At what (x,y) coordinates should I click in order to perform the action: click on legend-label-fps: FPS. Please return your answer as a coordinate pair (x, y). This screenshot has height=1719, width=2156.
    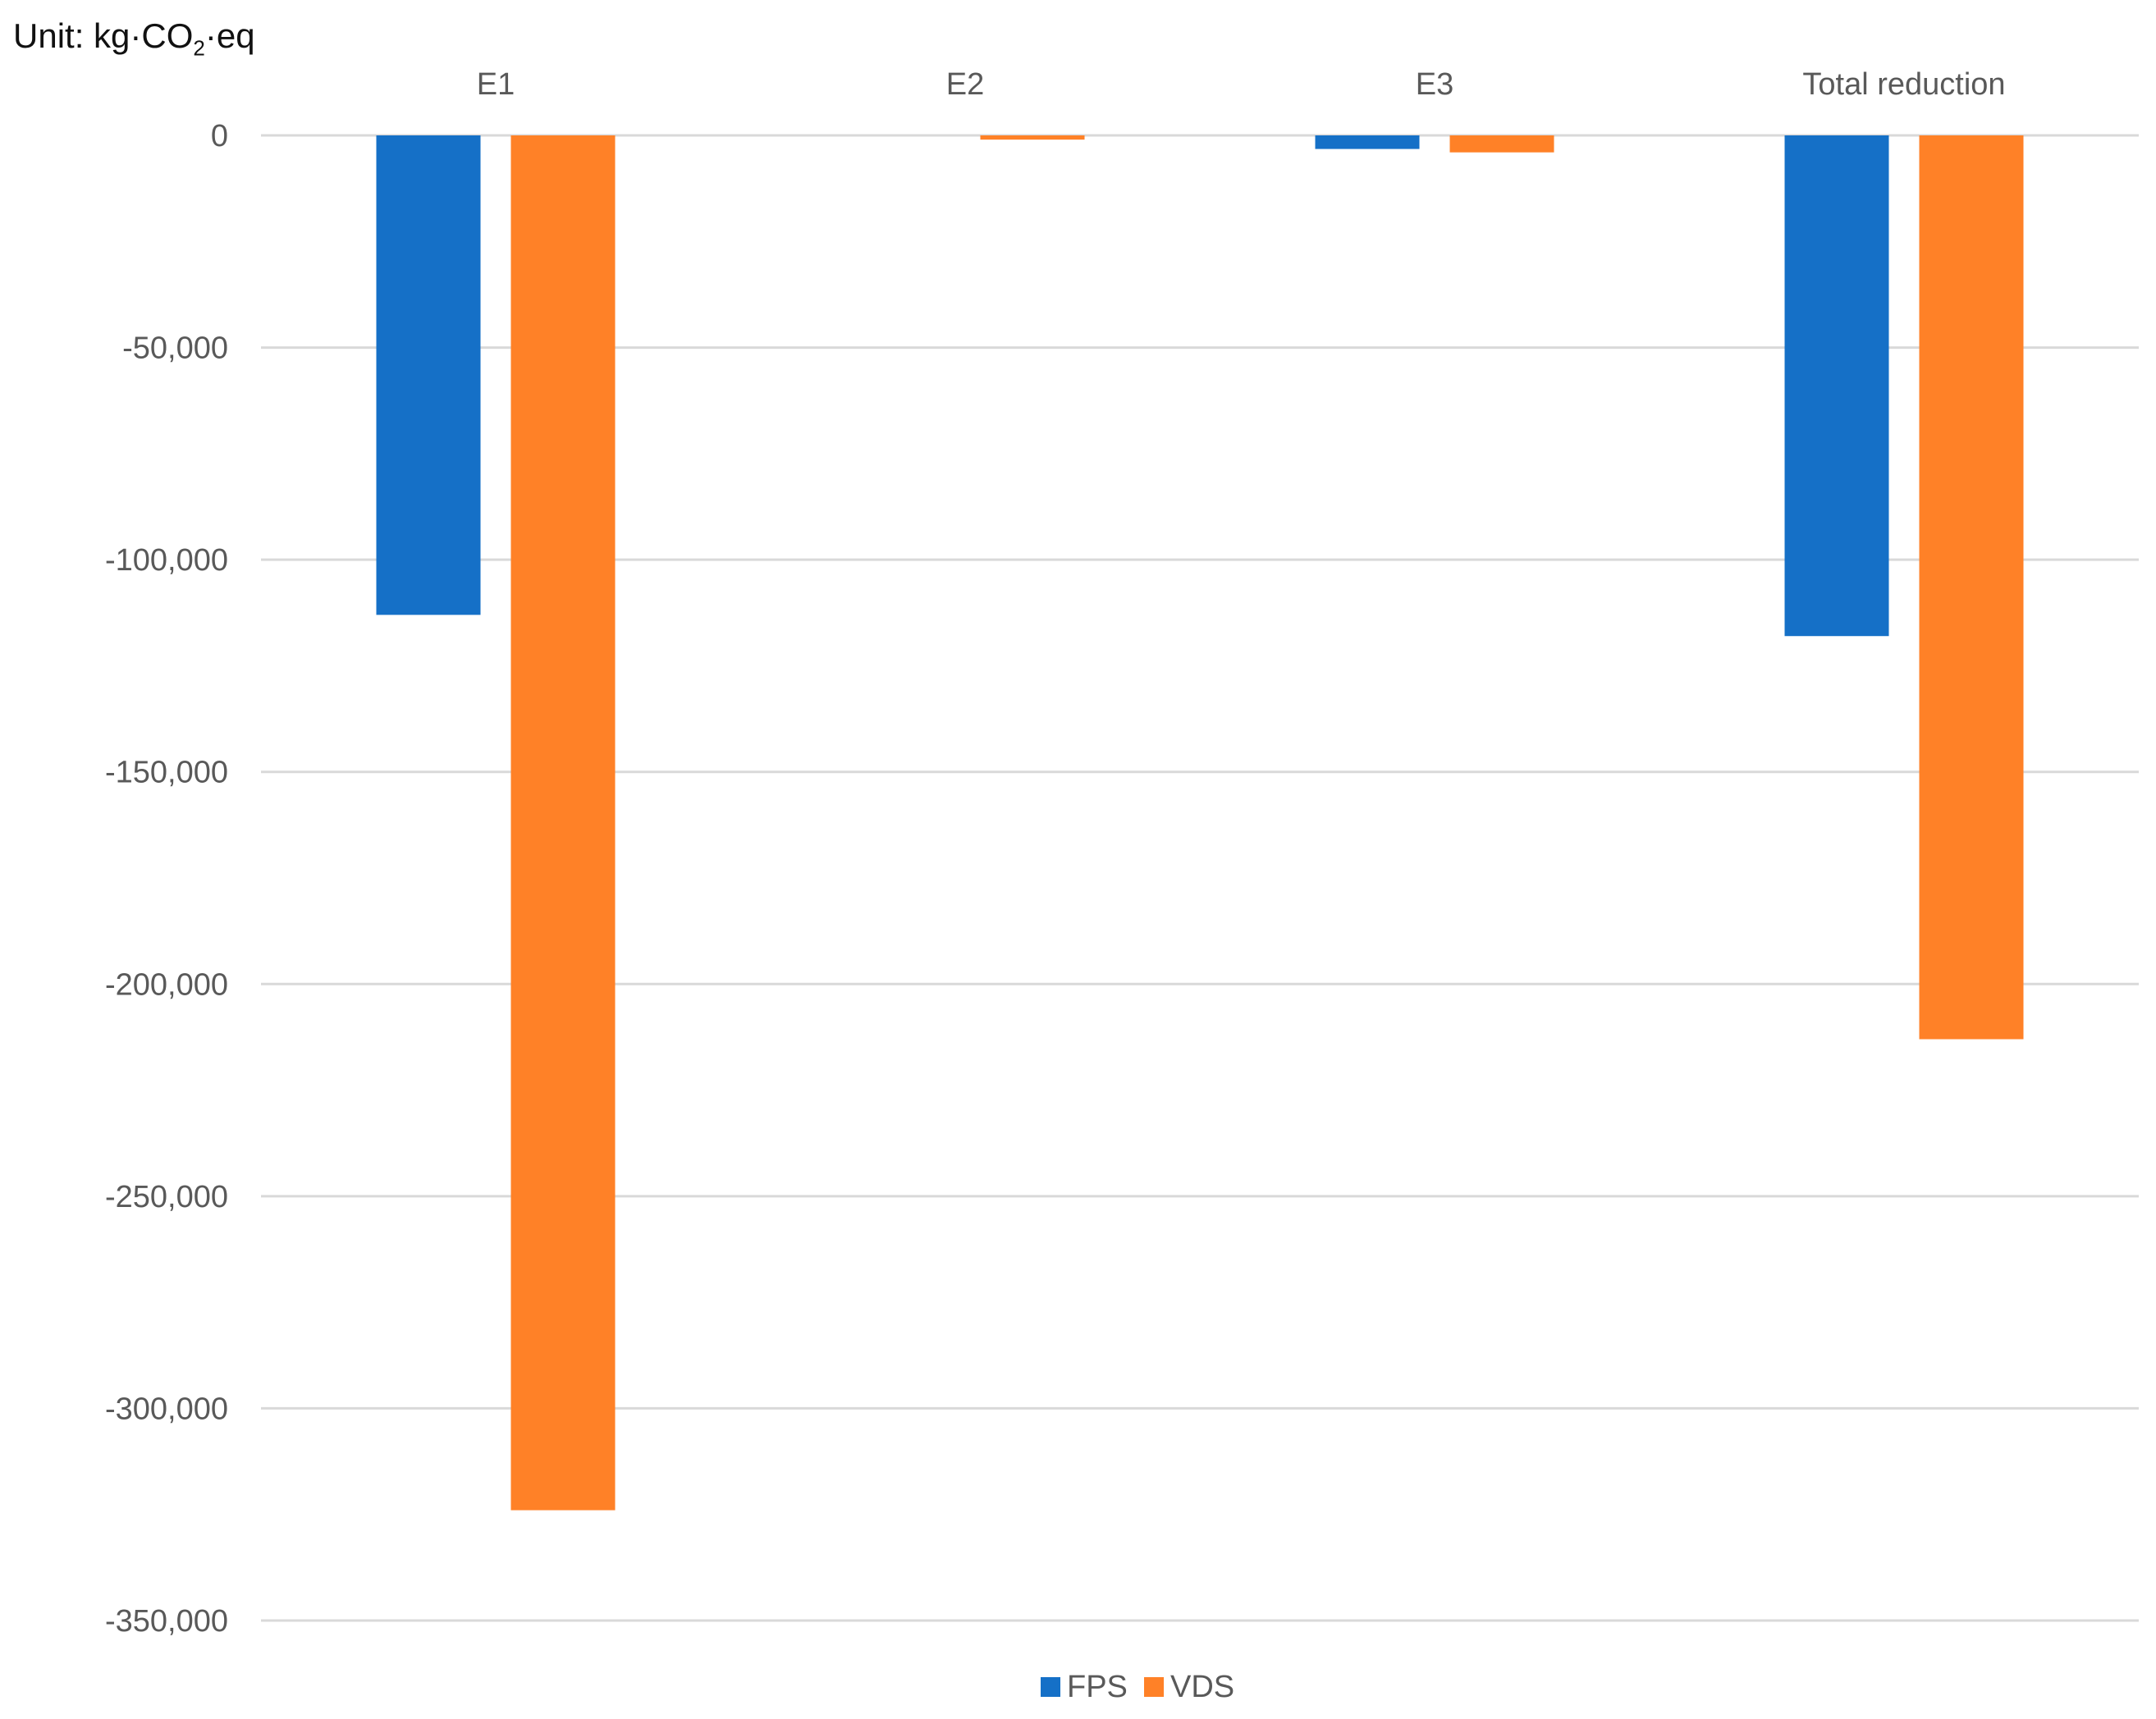
    Looking at the image, I should click on (1097, 1687).